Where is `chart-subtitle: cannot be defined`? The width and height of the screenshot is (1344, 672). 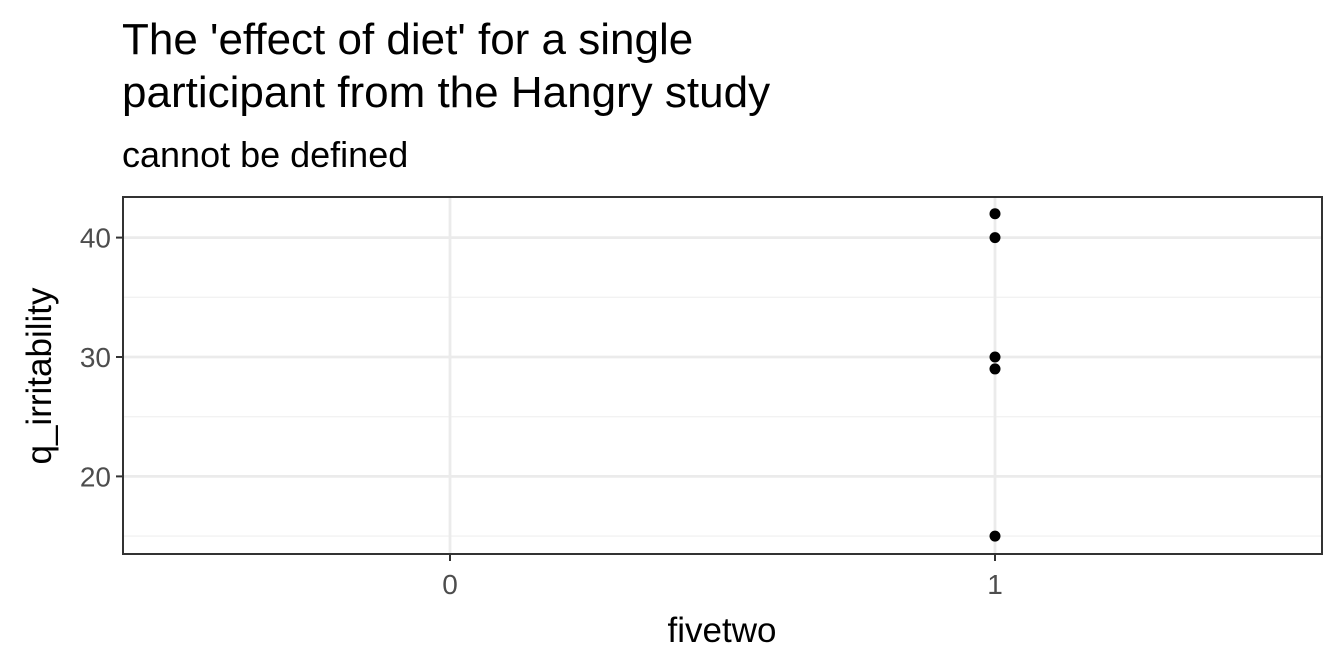
chart-subtitle: cannot be defined is located at coordinates (265, 154).